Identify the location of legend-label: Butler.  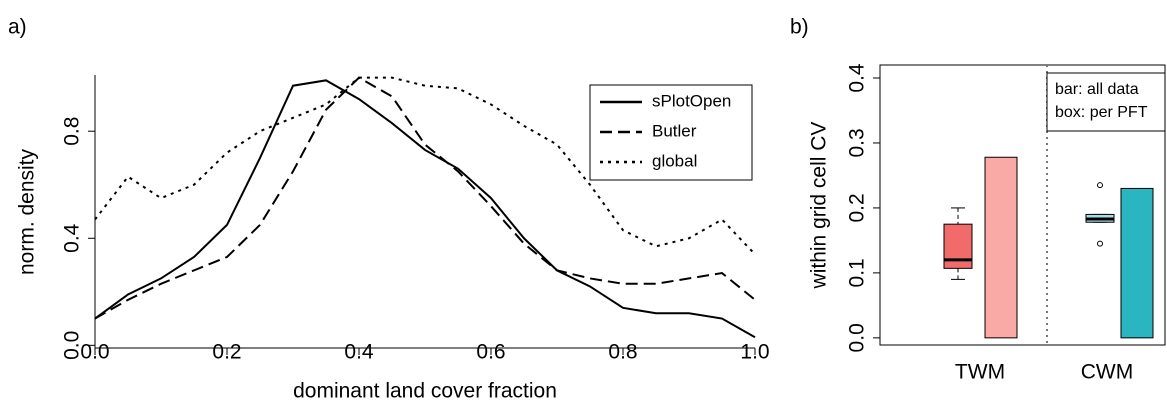
(674, 130).